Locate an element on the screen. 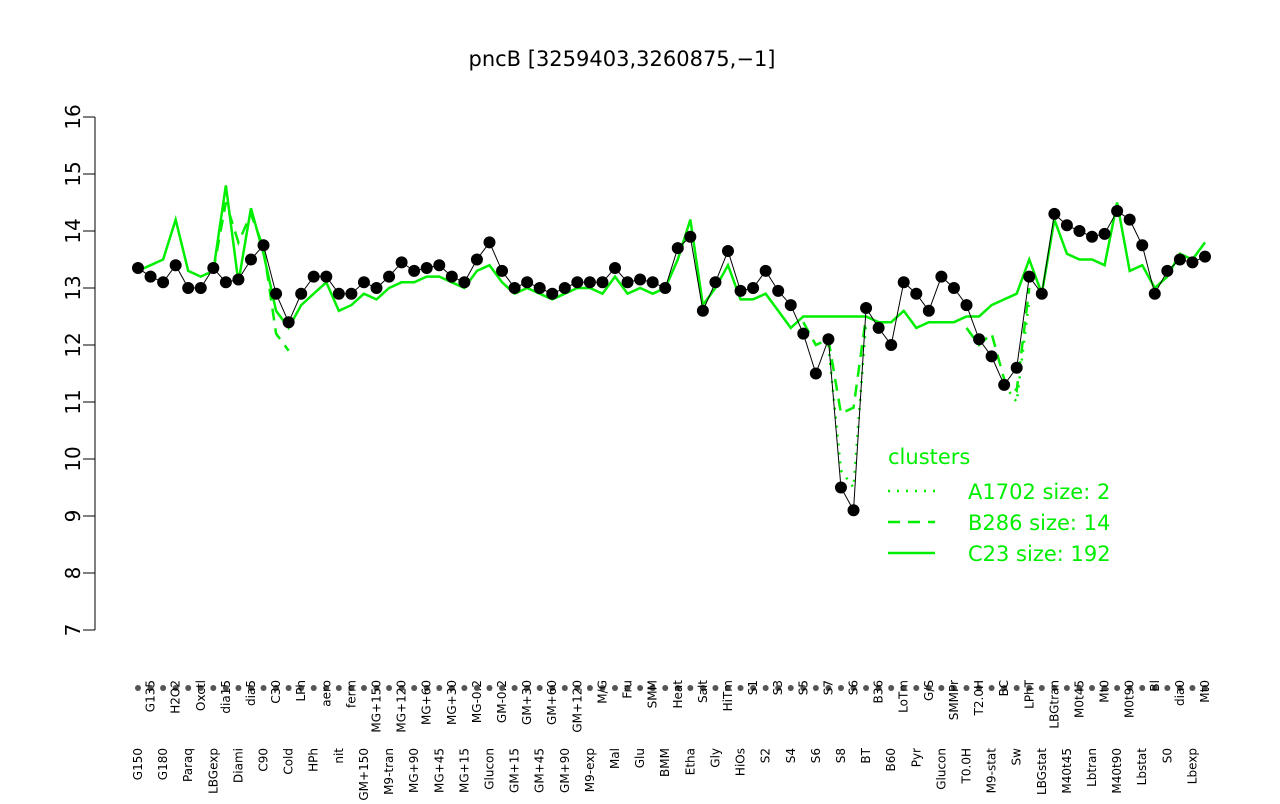 This screenshot has width=1280, height=804. x-tick-label: dia0 is located at coordinates (1180, 693).